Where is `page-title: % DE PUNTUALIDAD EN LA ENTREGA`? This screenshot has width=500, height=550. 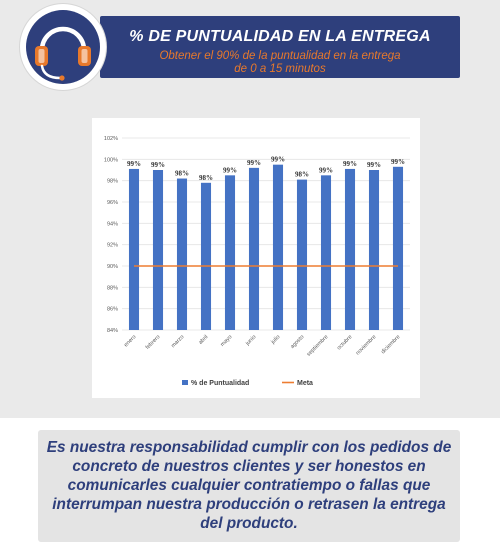
page-title: % DE PUNTUALIDAD EN LA ENTREGA is located at coordinates (280, 36).